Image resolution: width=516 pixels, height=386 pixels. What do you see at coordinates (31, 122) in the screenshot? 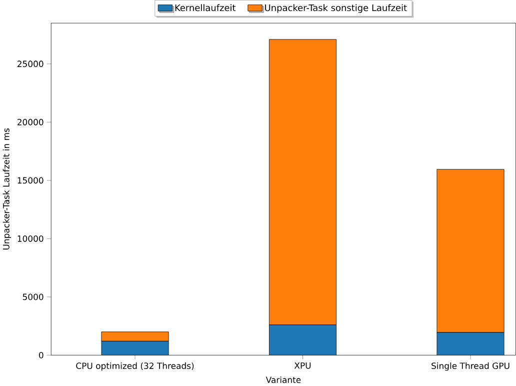
I see `y-tick-label: 20000` at bounding box center [31, 122].